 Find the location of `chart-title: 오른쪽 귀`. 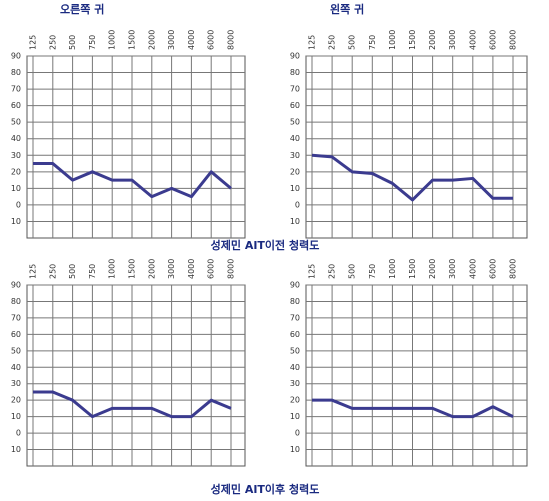

chart-title: 오른쪽 귀 is located at coordinates (82, 9).